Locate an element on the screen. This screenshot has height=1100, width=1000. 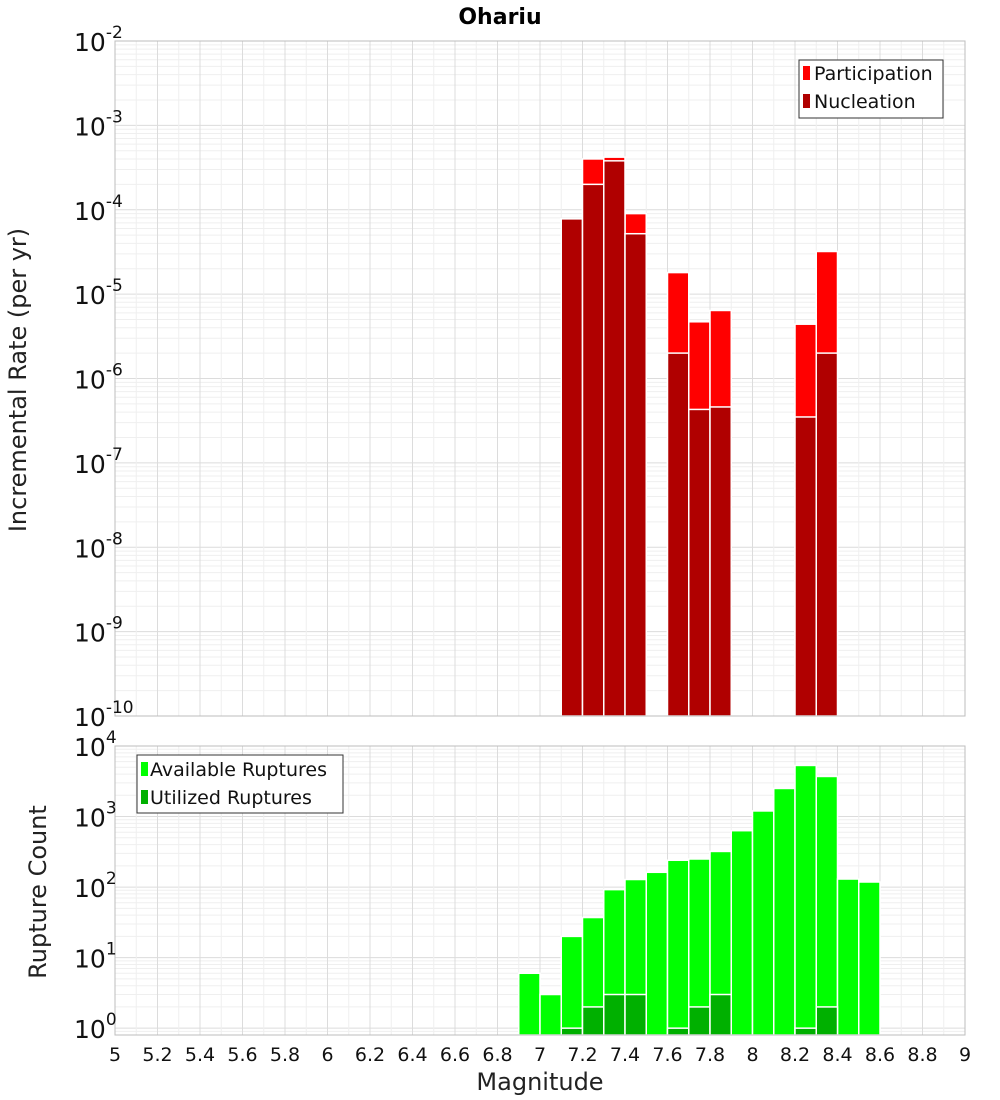
x-tick-label: 5.8 is located at coordinates (285, 1055).